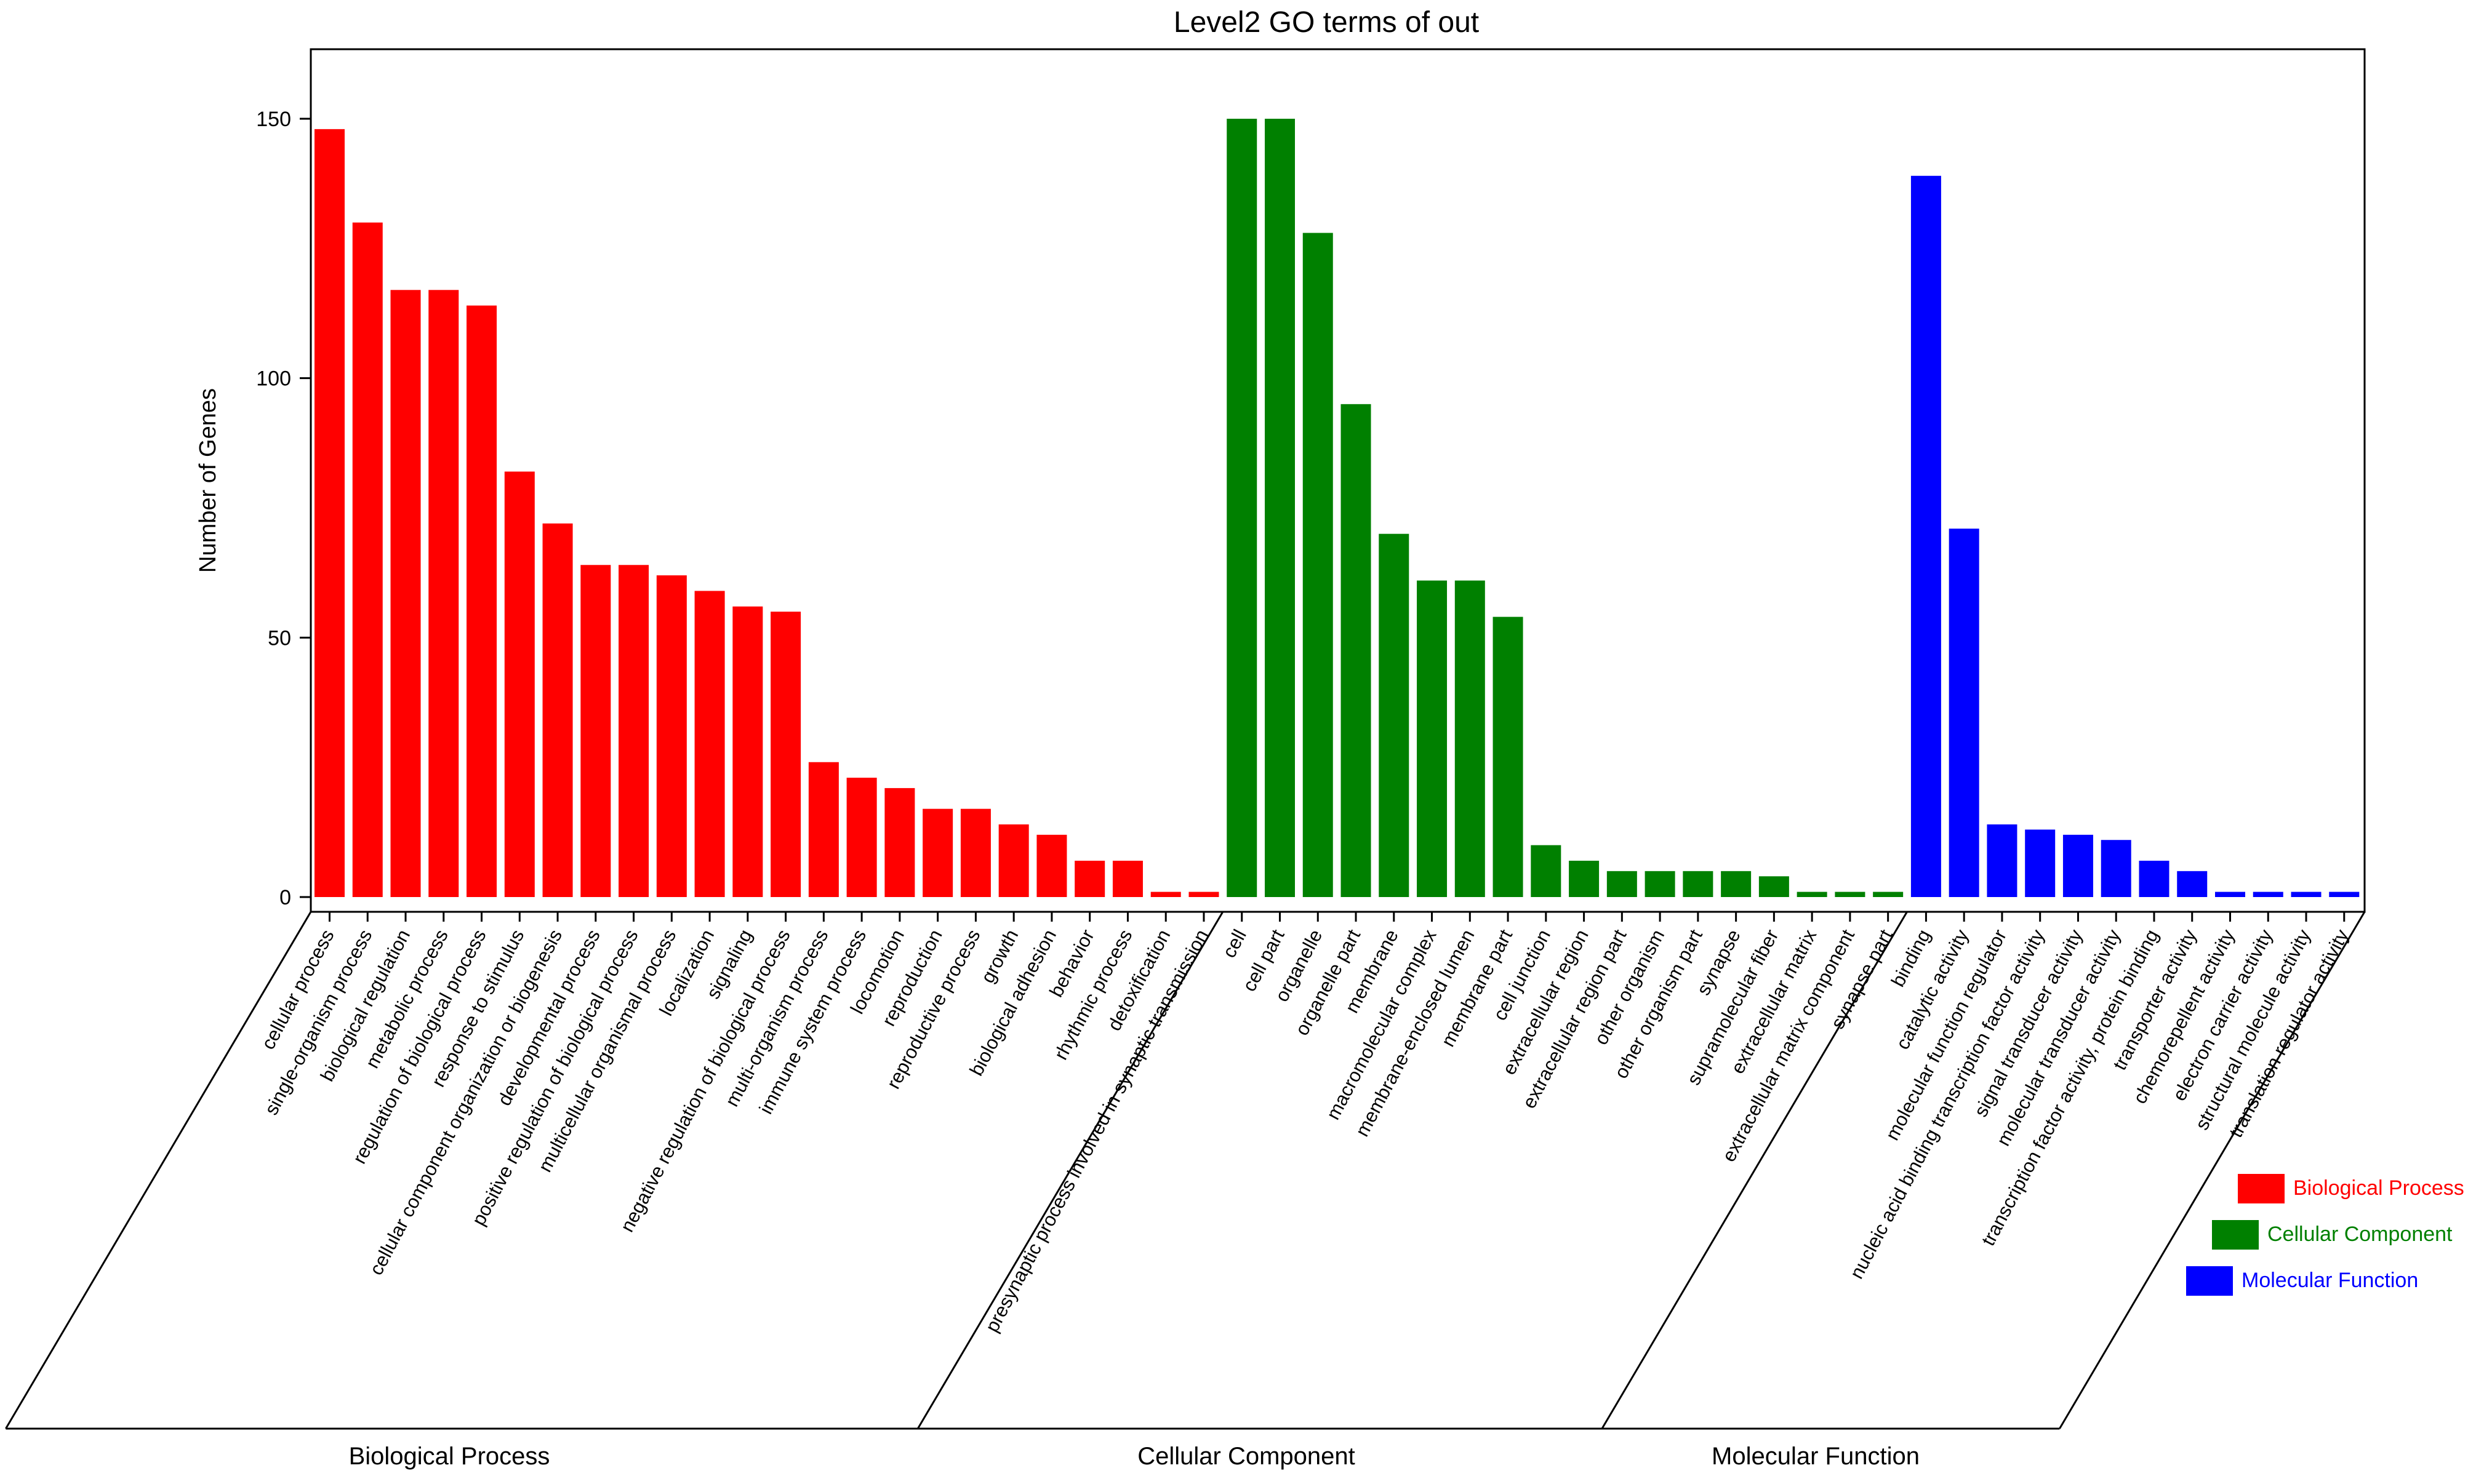 This screenshot has height=1484, width=2492. I want to click on bar-cell, so click(1242, 508).